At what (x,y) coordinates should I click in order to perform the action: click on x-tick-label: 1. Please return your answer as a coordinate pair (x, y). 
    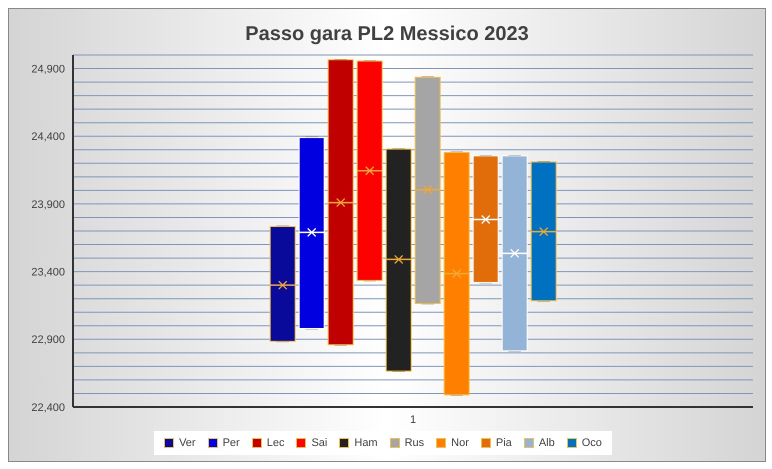
    Looking at the image, I should click on (413, 420).